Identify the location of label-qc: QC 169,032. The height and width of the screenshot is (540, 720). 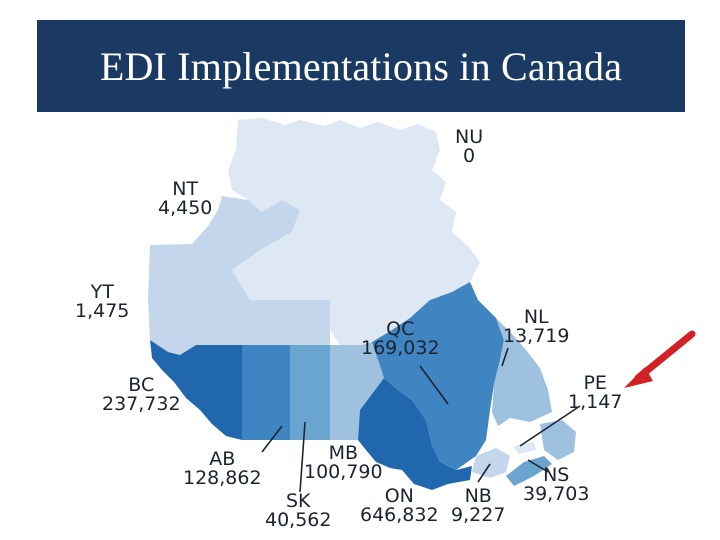
(400, 339).